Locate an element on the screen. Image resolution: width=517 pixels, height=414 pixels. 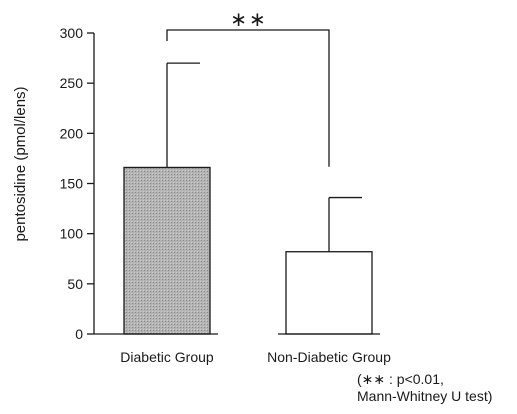
y-tick-label: 150 is located at coordinates (72, 184).